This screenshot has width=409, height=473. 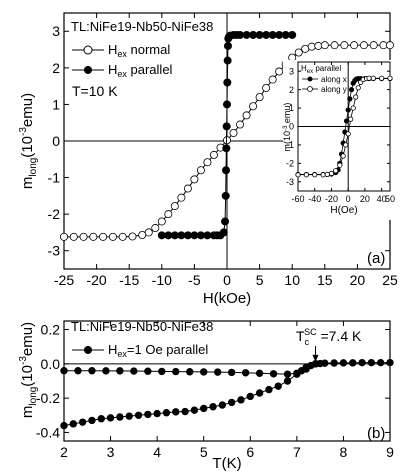 I want to click on panel-b-label: (b), so click(x=376, y=433).